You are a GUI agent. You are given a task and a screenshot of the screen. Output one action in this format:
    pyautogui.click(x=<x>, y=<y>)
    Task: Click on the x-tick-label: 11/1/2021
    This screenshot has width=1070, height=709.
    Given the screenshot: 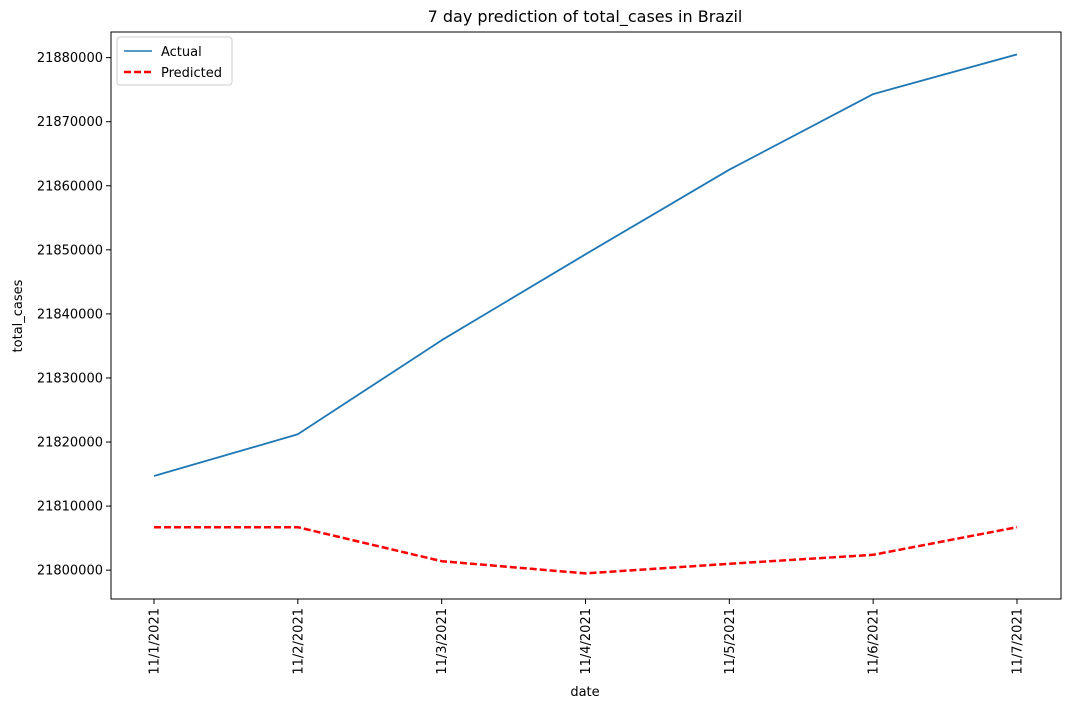 What is the action you would take?
    pyautogui.click(x=155, y=641)
    